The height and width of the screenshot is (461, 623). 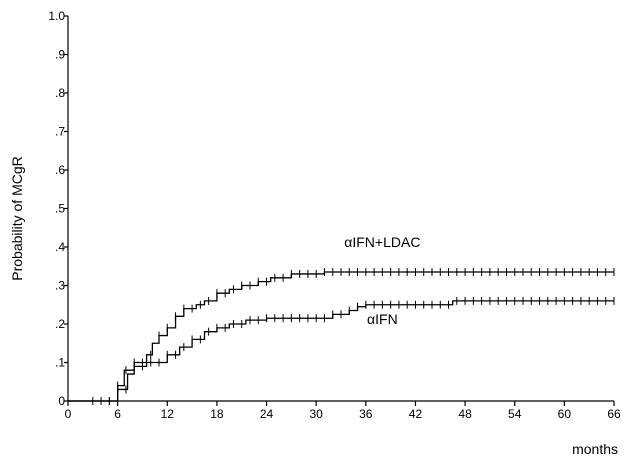 What do you see at coordinates (60, 286) in the screenshot?
I see `y-tick-label: .3` at bounding box center [60, 286].